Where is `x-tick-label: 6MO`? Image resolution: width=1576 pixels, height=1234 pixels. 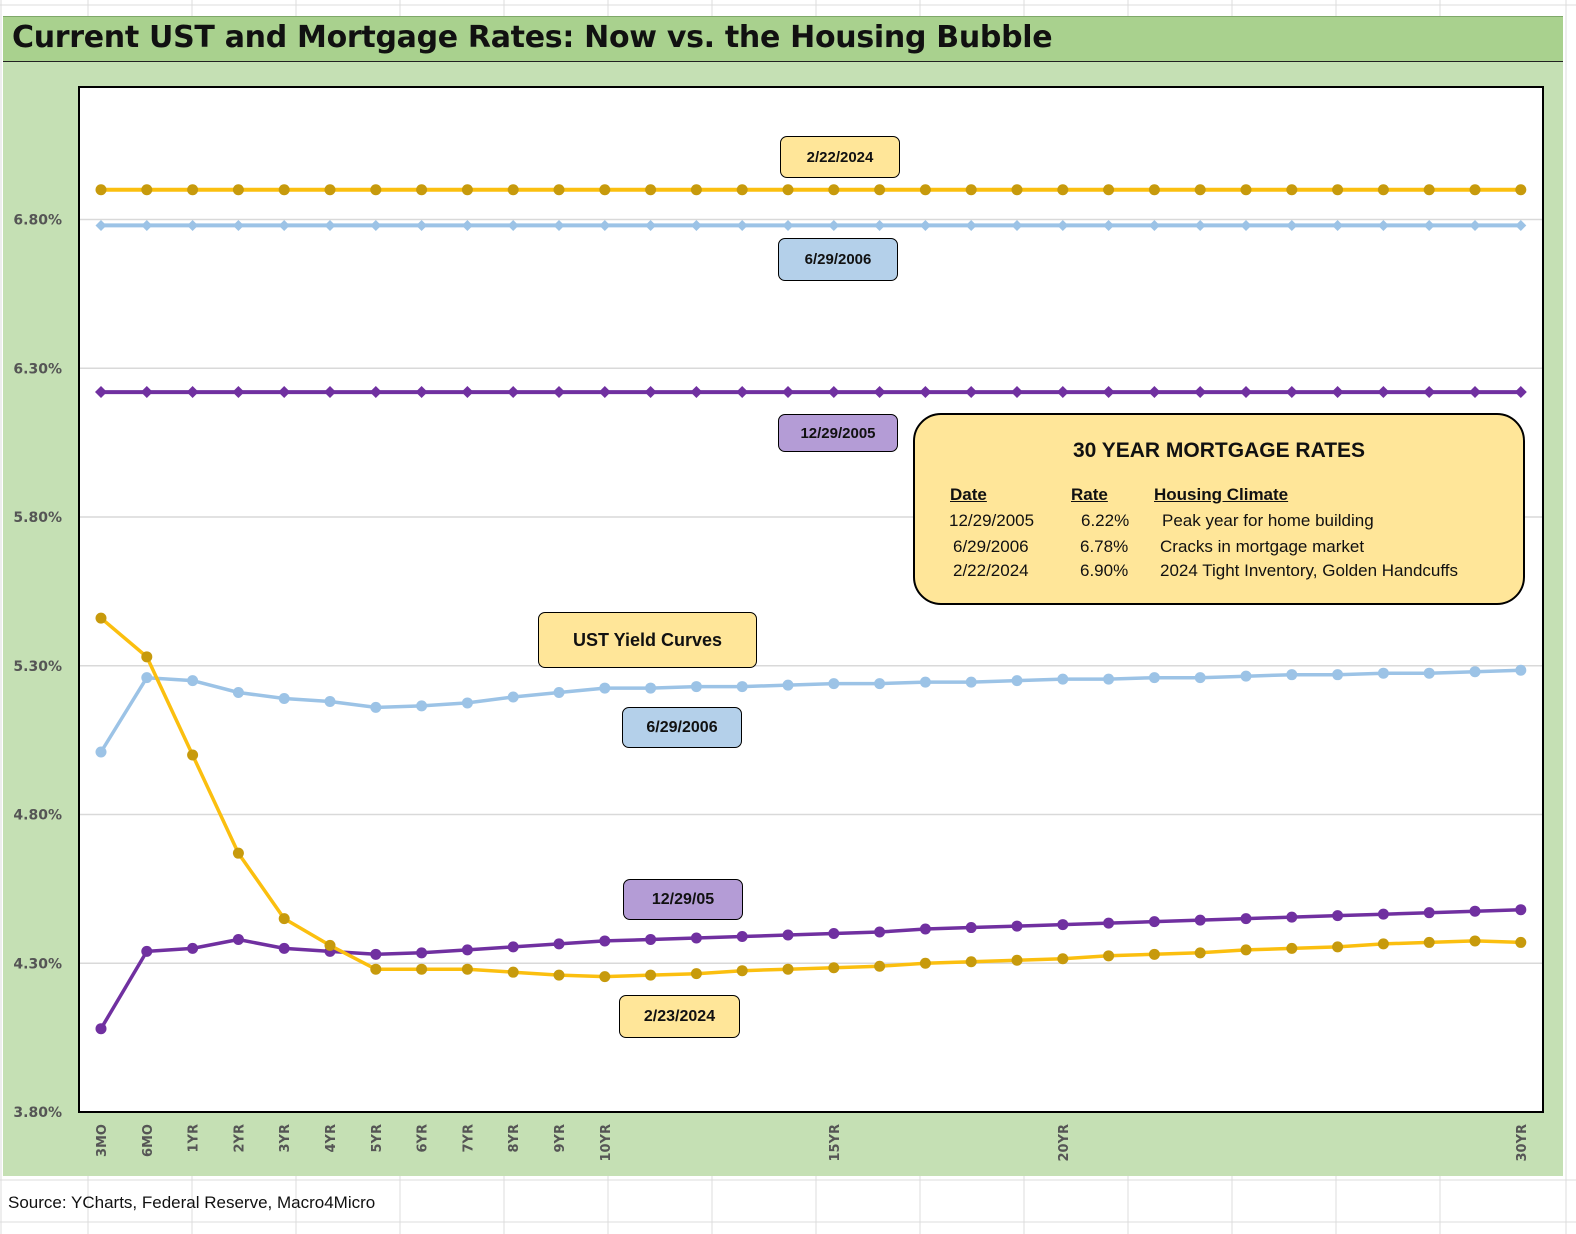 x-tick-label: 6MO is located at coordinates (148, 1140).